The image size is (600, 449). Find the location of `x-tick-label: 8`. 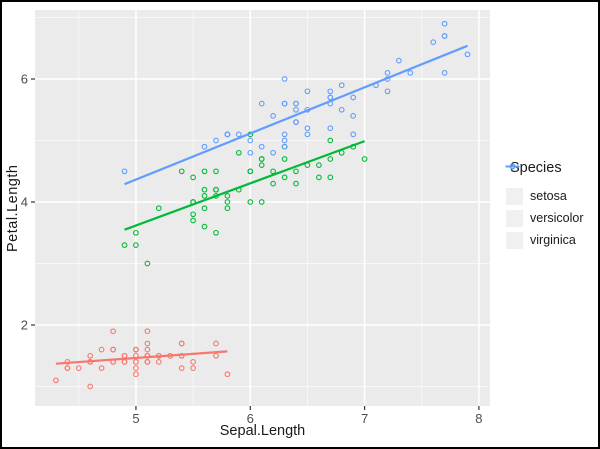

x-tick-label: 8 is located at coordinates (478, 418).